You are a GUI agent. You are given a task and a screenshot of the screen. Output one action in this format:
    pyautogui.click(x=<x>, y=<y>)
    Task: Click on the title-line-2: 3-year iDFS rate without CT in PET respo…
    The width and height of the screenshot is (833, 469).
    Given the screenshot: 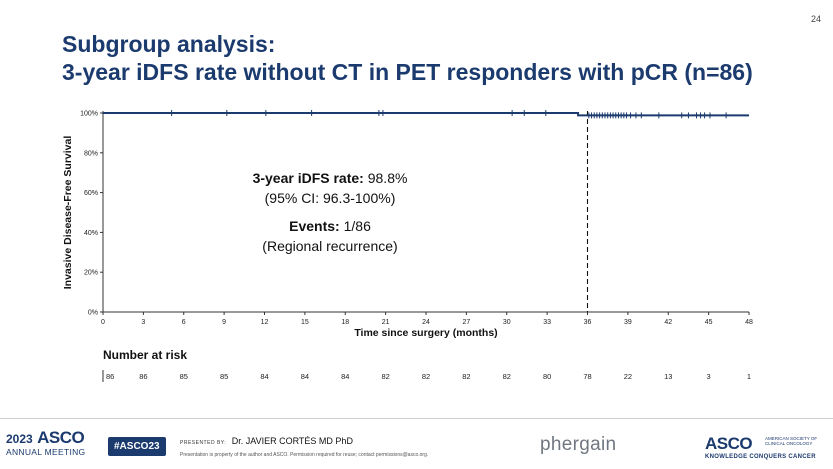 What is the action you would take?
    pyautogui.click(x=407, y=72)
    